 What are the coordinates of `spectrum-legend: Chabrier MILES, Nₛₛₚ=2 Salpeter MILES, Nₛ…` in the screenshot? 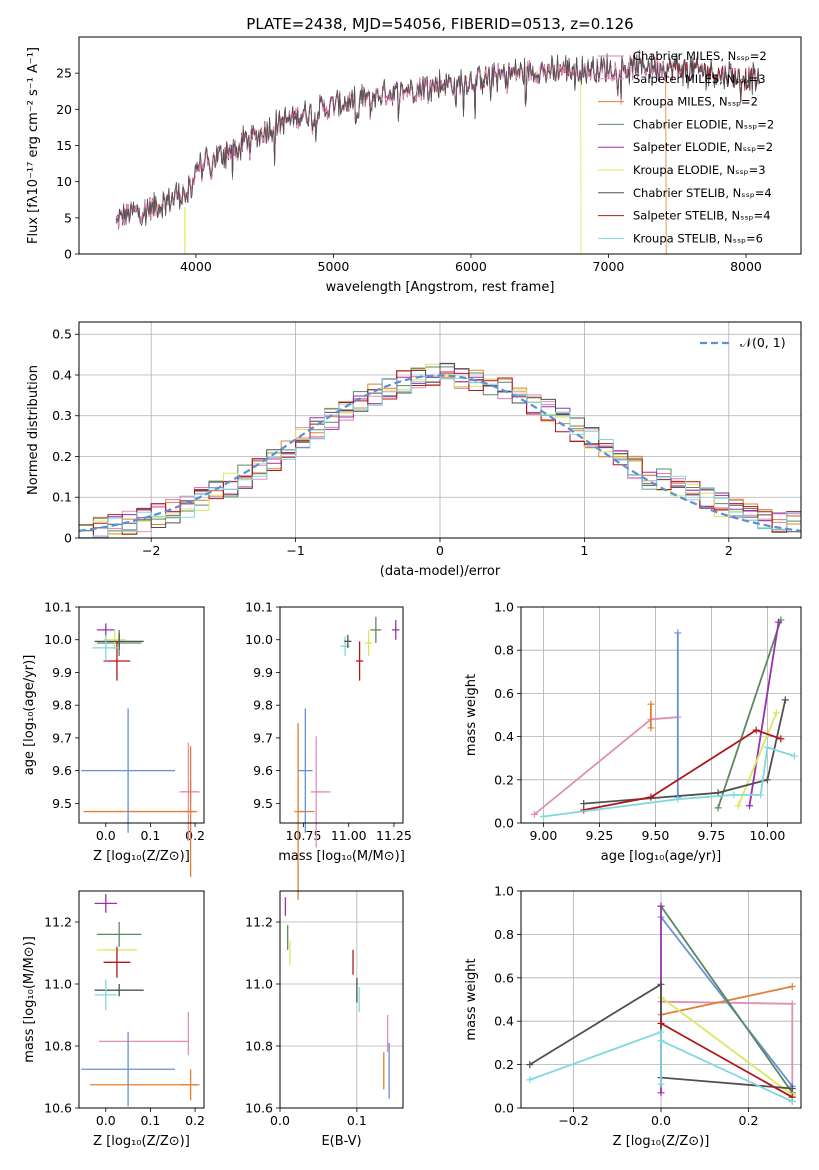 It's located at (686, 147).